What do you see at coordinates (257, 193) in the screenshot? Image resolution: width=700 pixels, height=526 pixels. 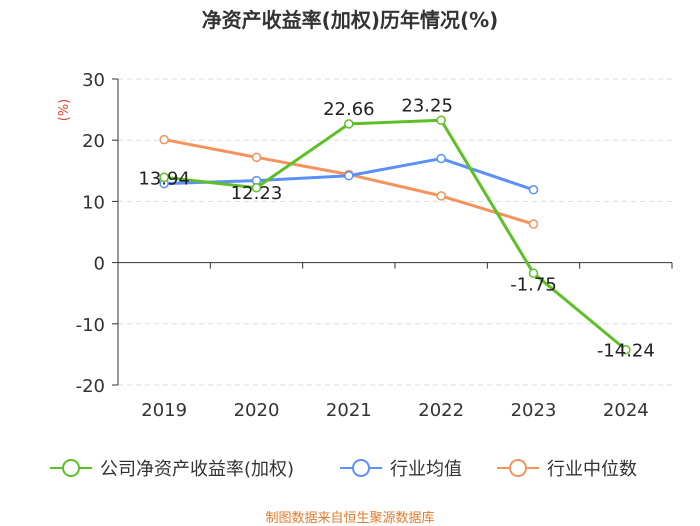 I see `data-label: 12.23` at bounding box center [257, 193].